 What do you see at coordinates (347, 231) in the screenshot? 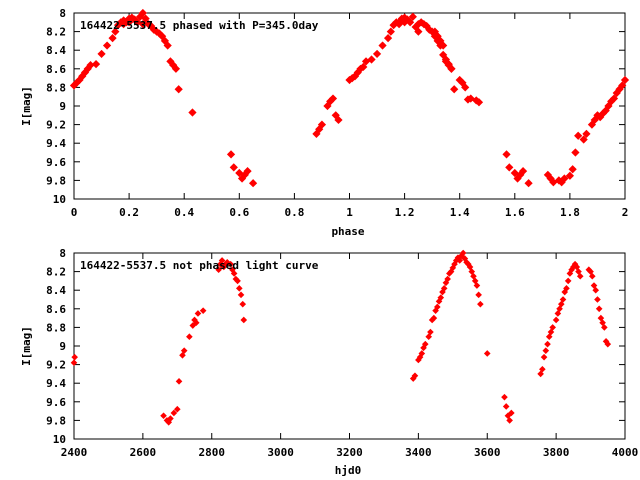
I see `phased-x-axis-label: phase` at bounding box center [347, 231].